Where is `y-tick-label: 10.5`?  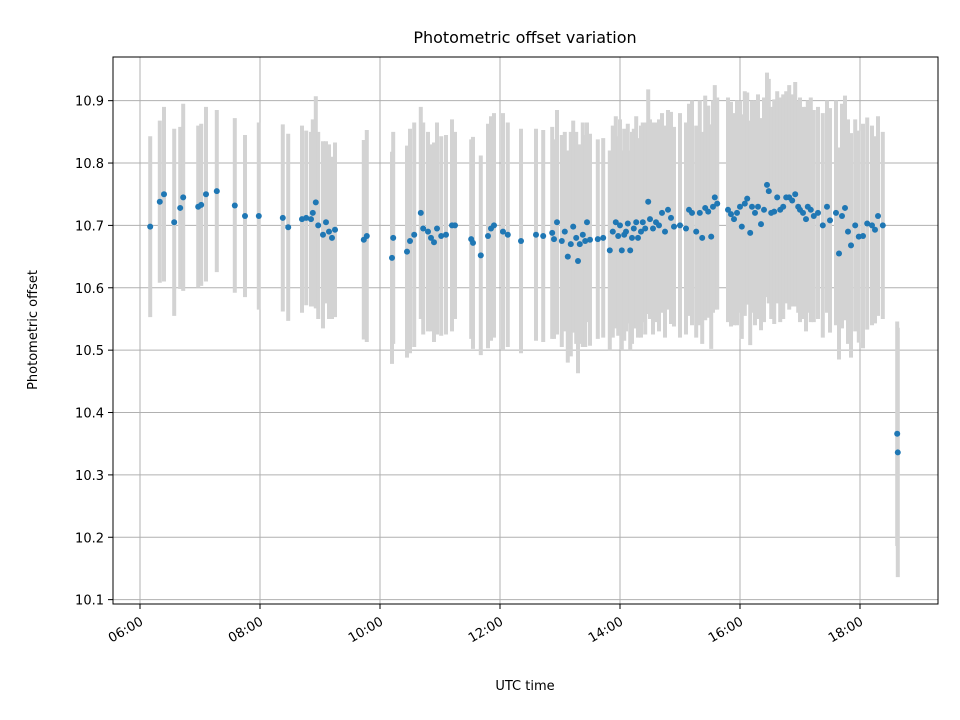
y-tick-label: 10.5 is located at coordinates (89, 351).